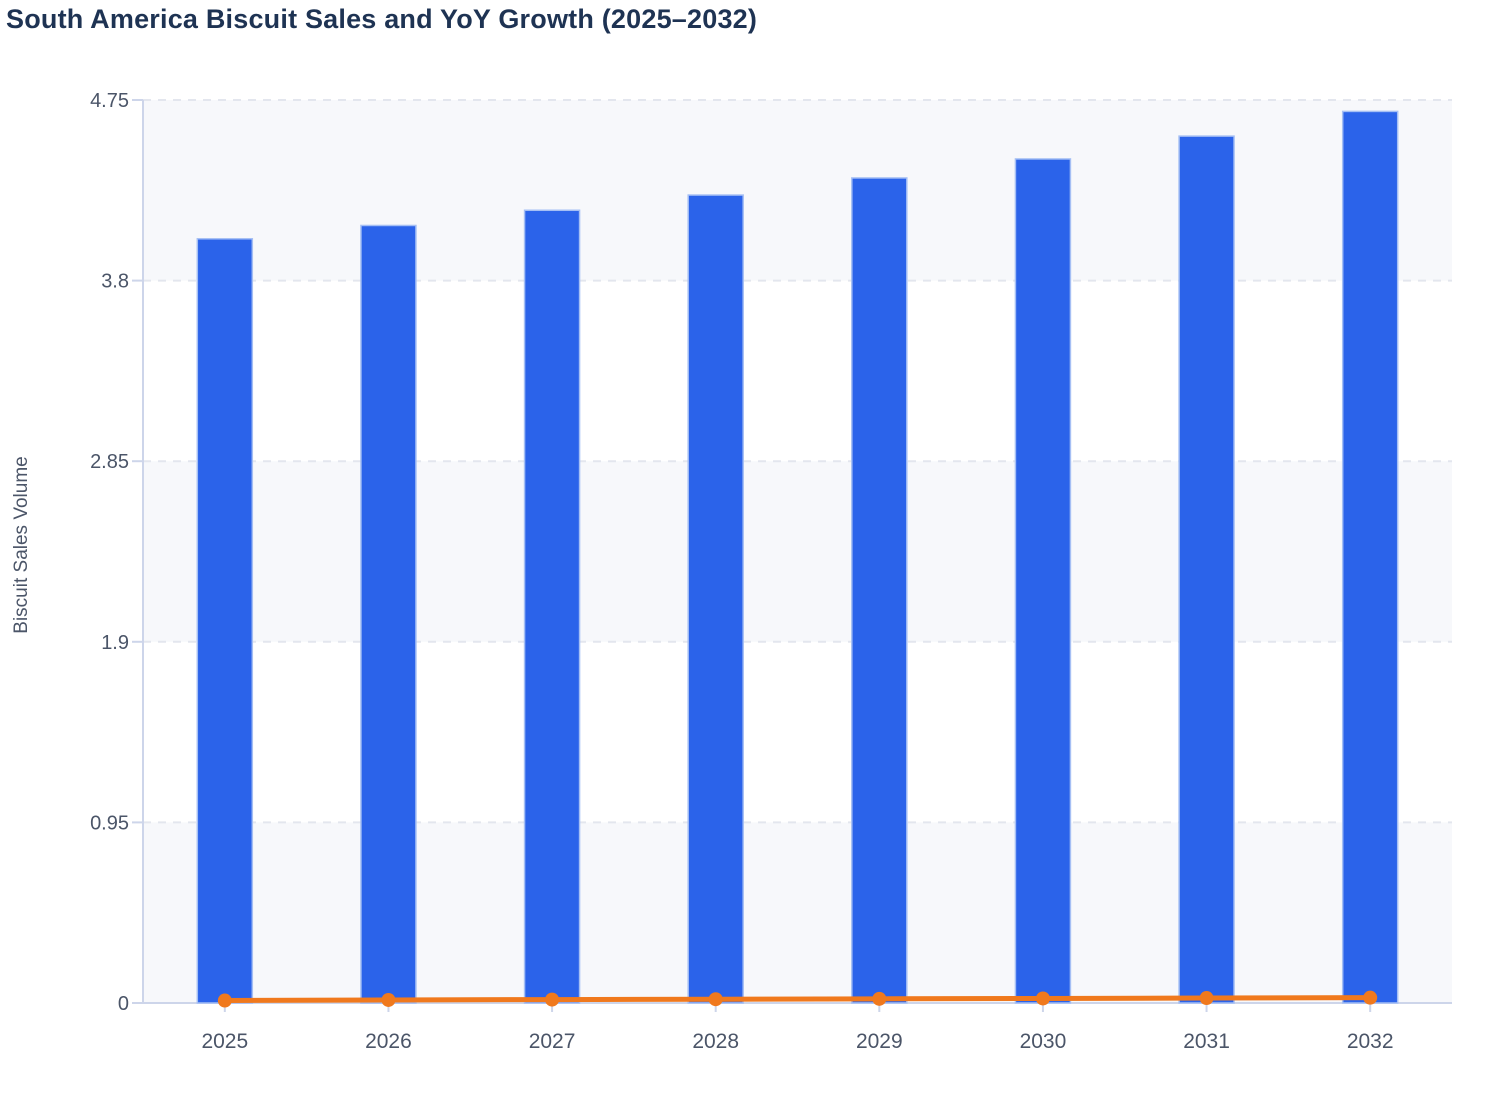  What do you see at coordinates (552, 606) in the screenshot?
I see `bar-2027` at bounding box center [552, 606].